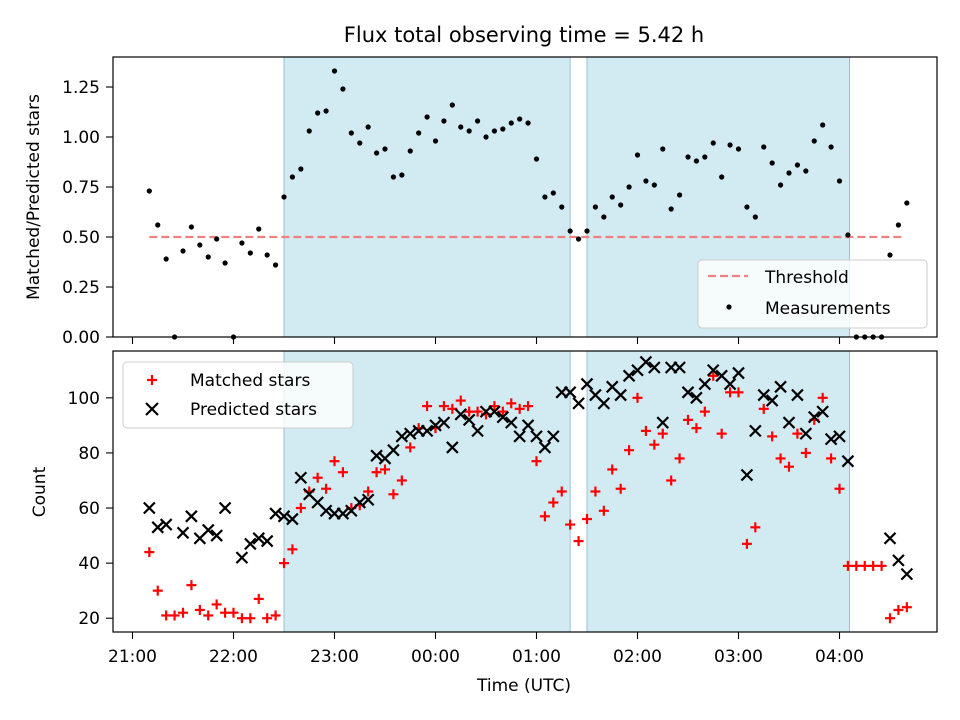  I want to click on legend-predicted-swatch, so click(152, 409).